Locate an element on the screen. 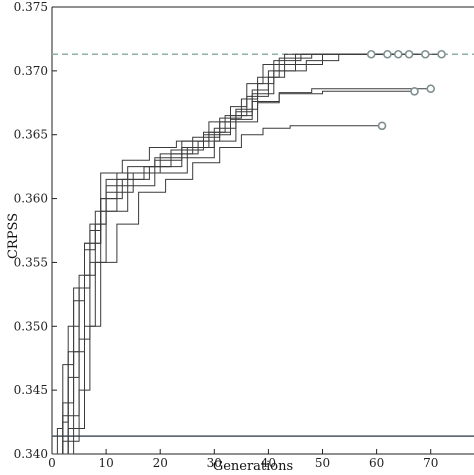 This screenshot has height=475, width=474. x-tick-label: 20 is located at coordinates (160, 463).